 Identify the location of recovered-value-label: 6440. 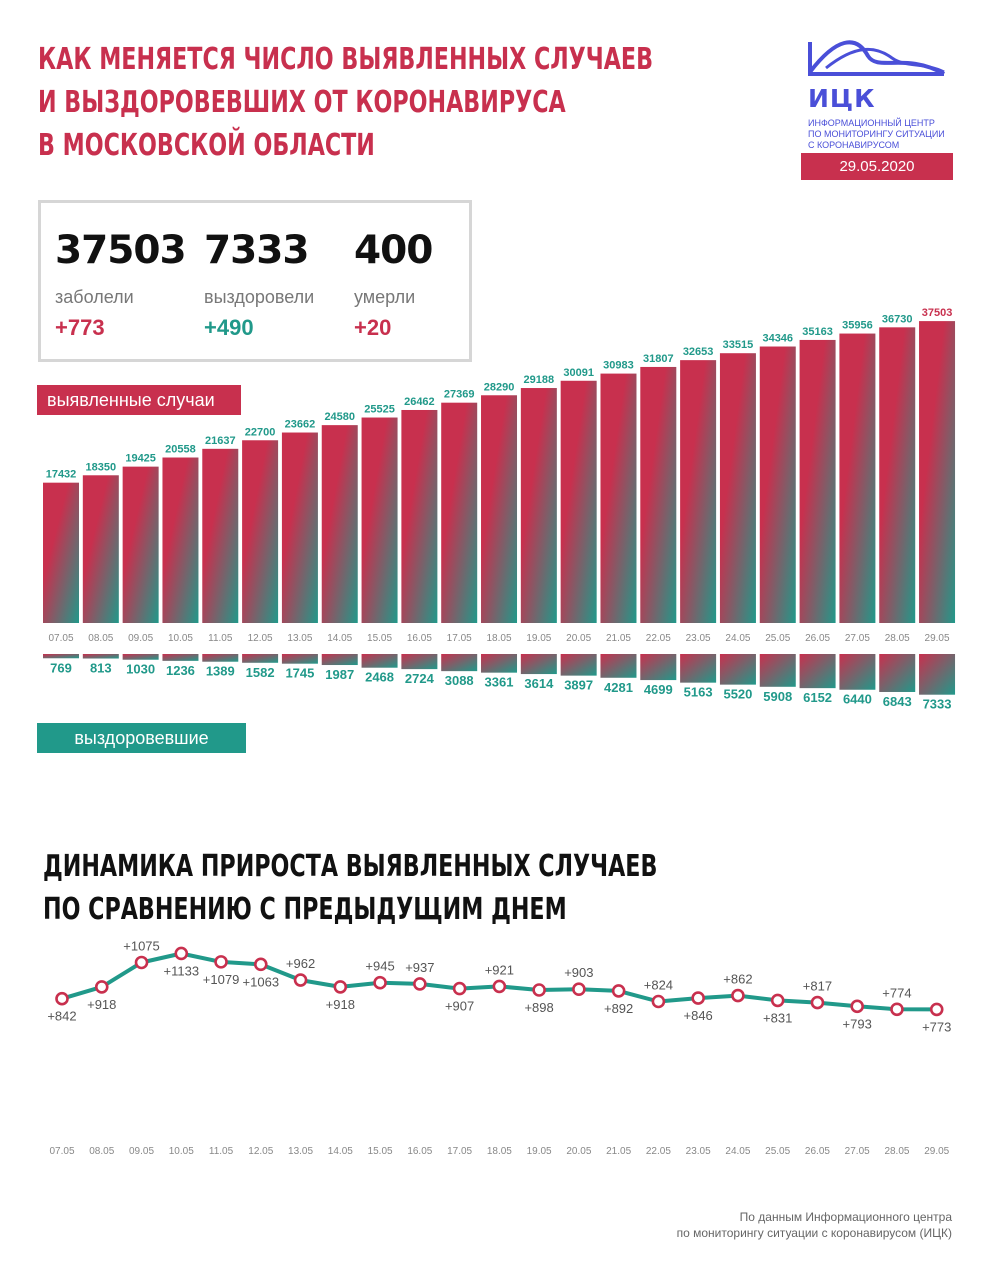
(857, 699).